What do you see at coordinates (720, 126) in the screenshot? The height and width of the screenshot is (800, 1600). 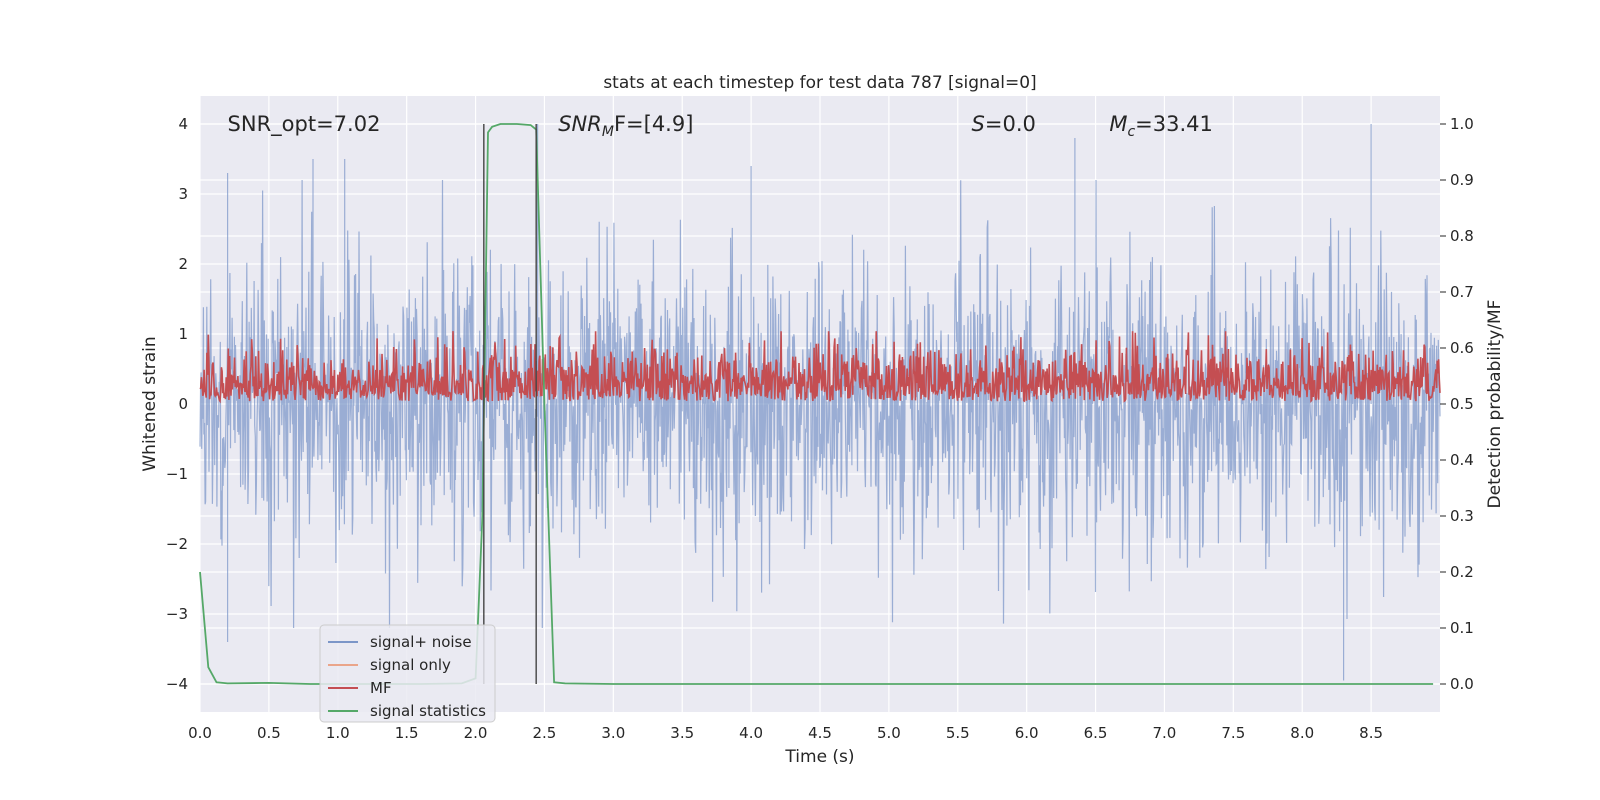 I see `annotations: SNR_opt=7.02 SNRMF=[4.9] S=0.0 Mc=33.41` at bounding box center [720, 126].